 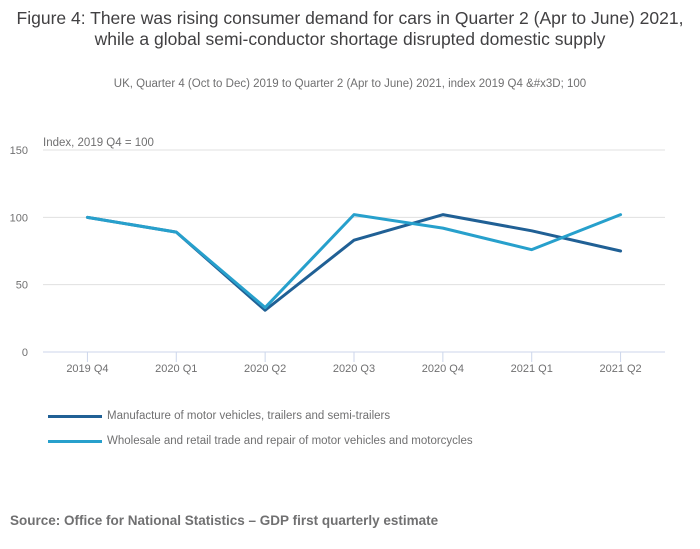 I want to click on series-line-manufacture, so click(x=354, y=262).